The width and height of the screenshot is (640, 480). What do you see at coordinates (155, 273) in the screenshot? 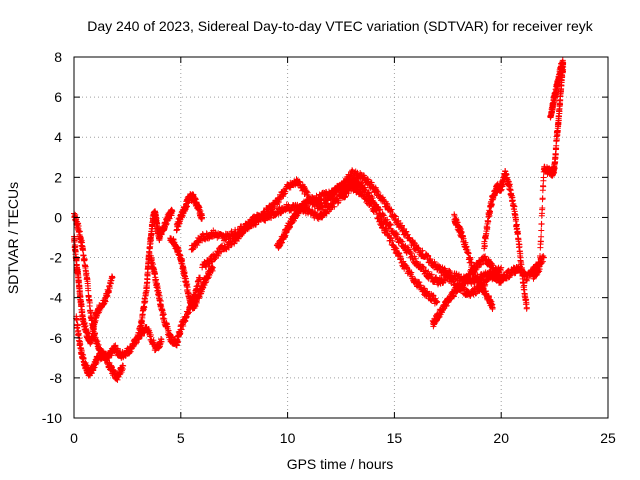
I see `series-track-d` at bounding box center [155, 273].